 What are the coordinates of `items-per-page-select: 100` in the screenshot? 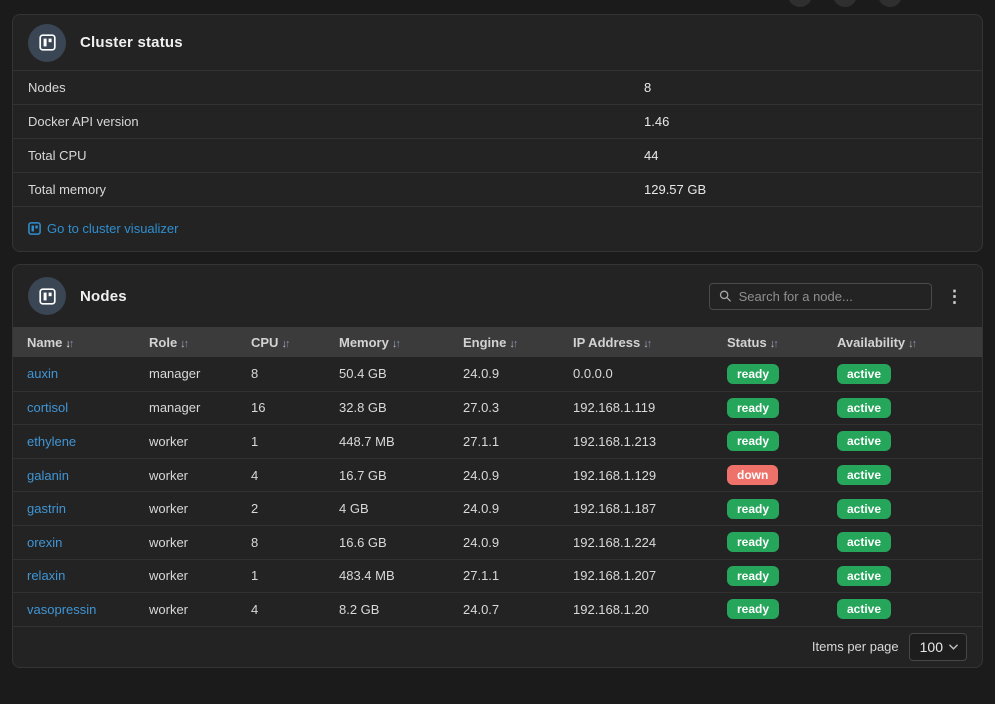 It's located at (937, 646).